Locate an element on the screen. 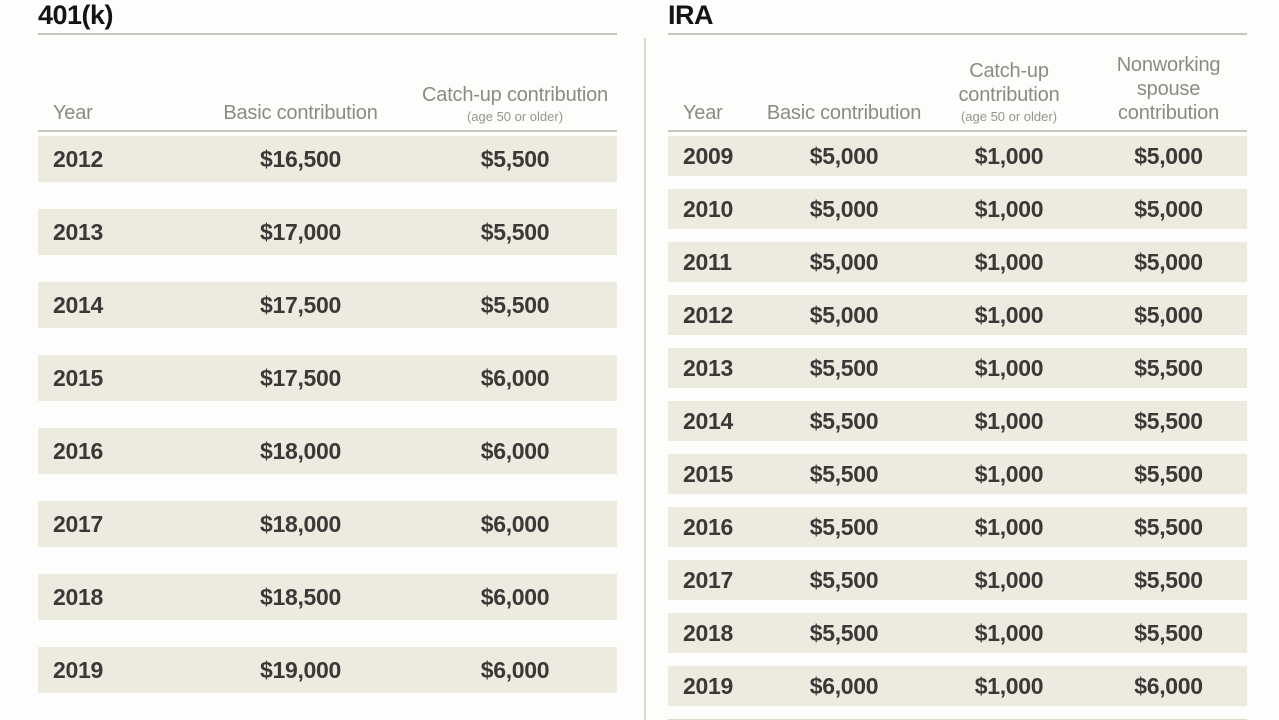 This screenshot has width=1279, height=720. table-row: 2015 $17,500 $6,000 is located at coordinates (327, 378).